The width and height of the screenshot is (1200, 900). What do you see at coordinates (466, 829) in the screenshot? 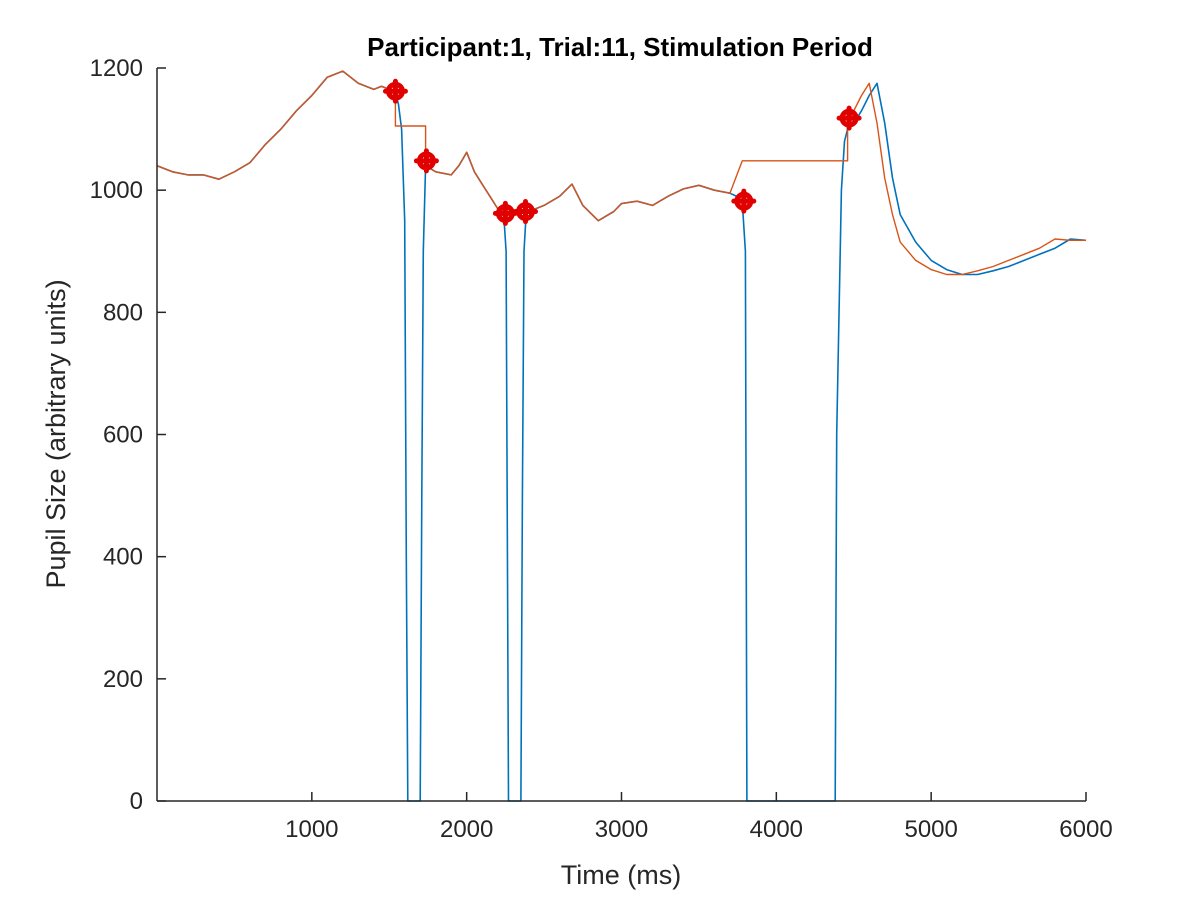
I see `x-tick-label: 2000` at bounding box center [466, 829].